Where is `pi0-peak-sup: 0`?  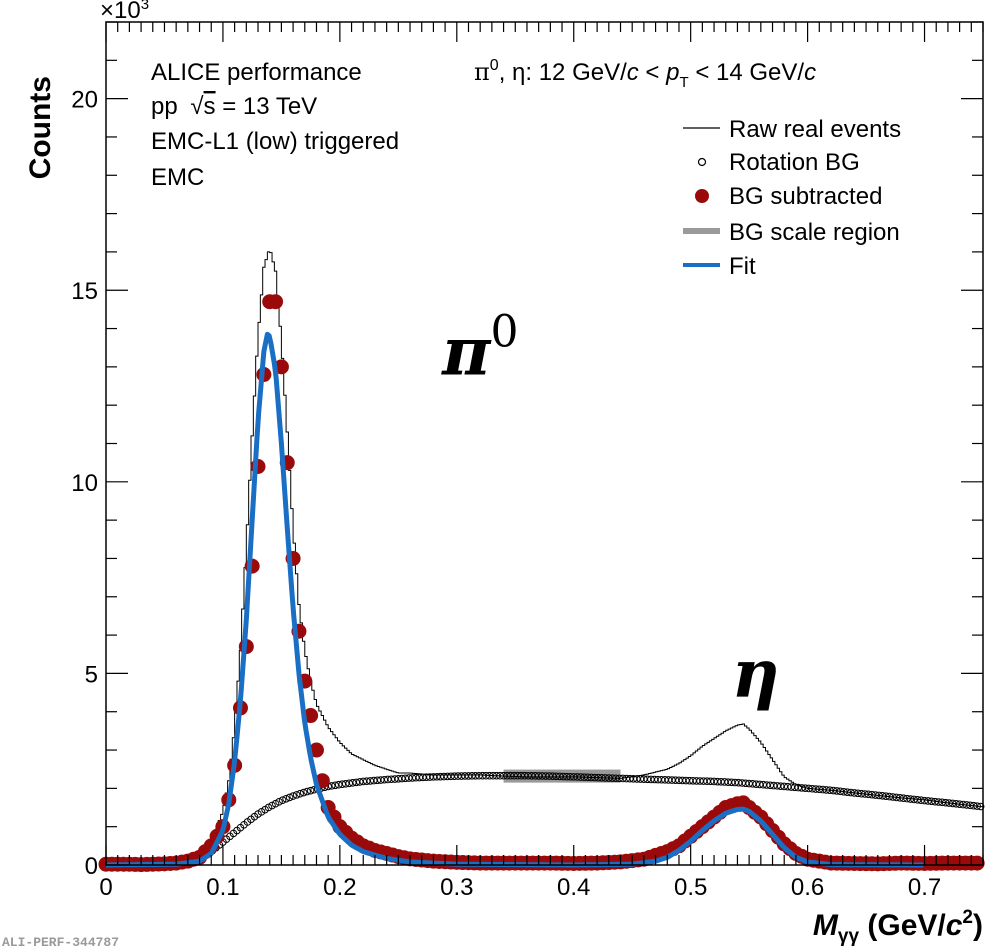
pi0-peak-sup: 0 is located at coordinates (504, 332).